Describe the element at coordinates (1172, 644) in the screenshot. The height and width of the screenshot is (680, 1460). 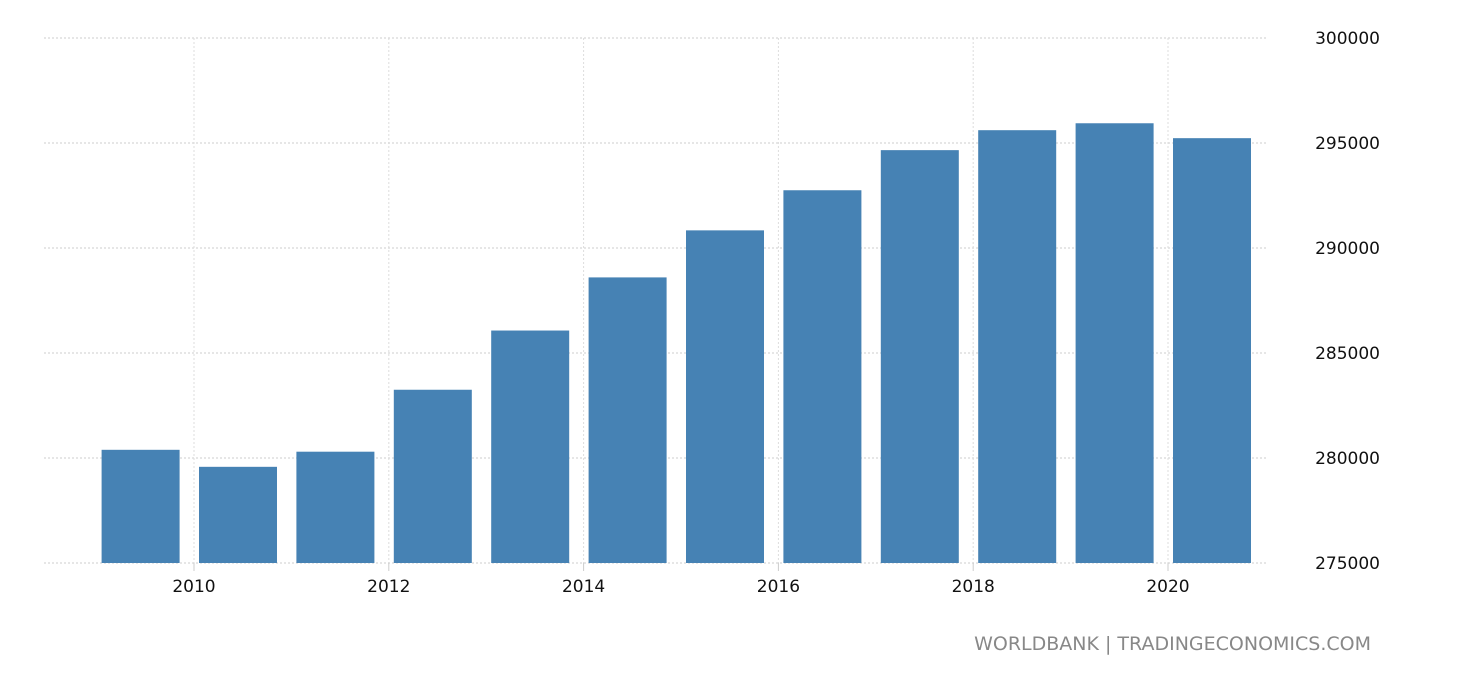
I see `source-label: WORLDBANK | TRADINGECONOMICS.COM` at that location.